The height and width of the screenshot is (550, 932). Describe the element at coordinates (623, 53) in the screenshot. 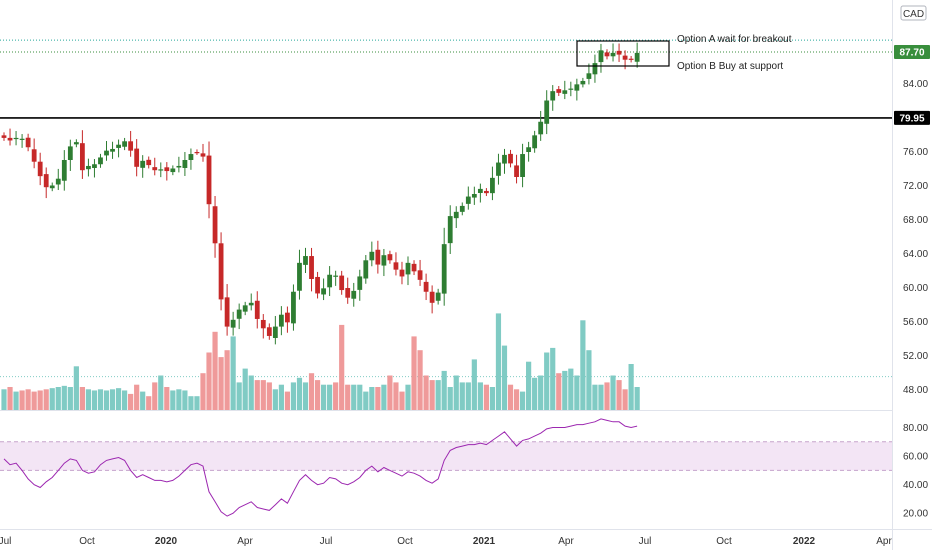

I see `annotation-box` at that location.